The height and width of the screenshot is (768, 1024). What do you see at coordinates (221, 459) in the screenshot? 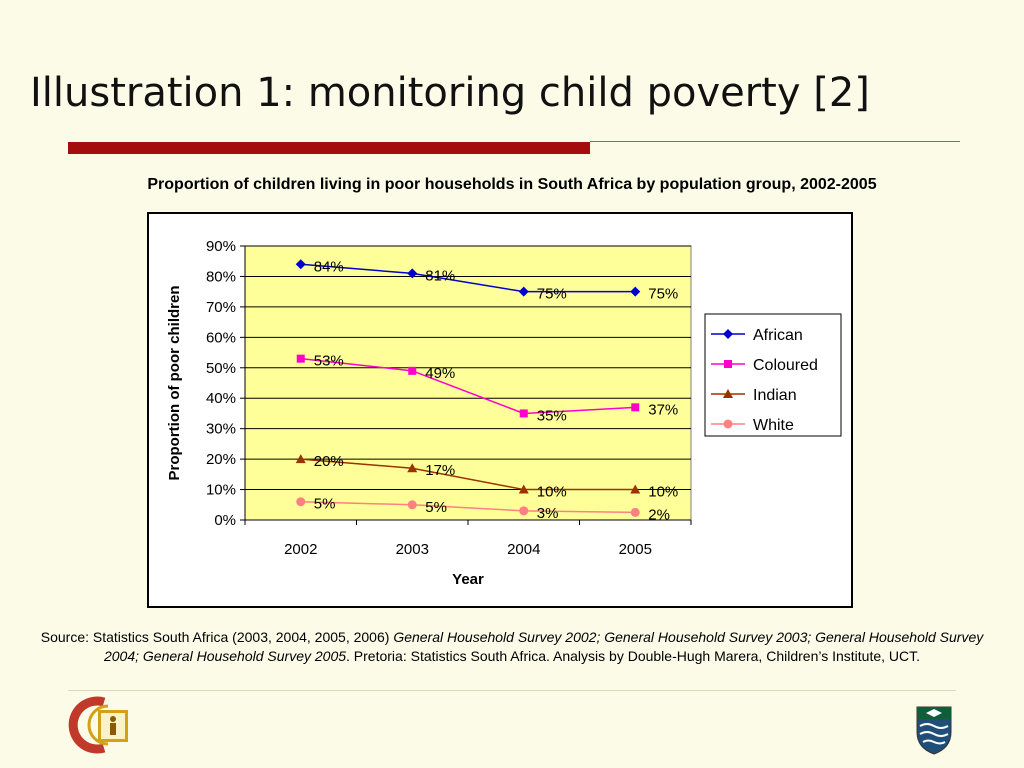
I see `y-tick-label: 20%` at bounding box center [221, 459].